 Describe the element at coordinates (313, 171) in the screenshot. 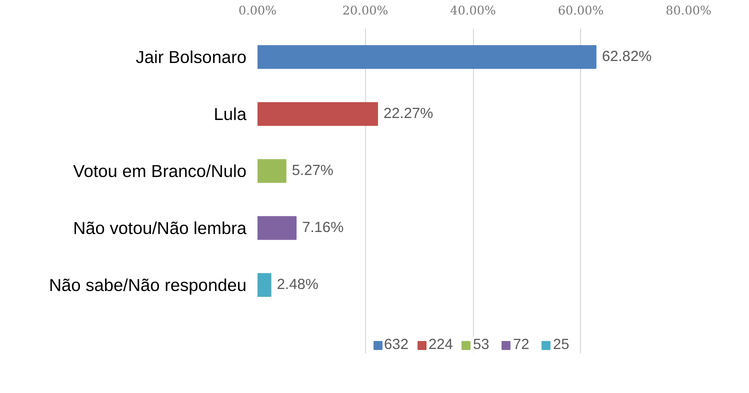

I see `data-label: 5.27%` at that location.